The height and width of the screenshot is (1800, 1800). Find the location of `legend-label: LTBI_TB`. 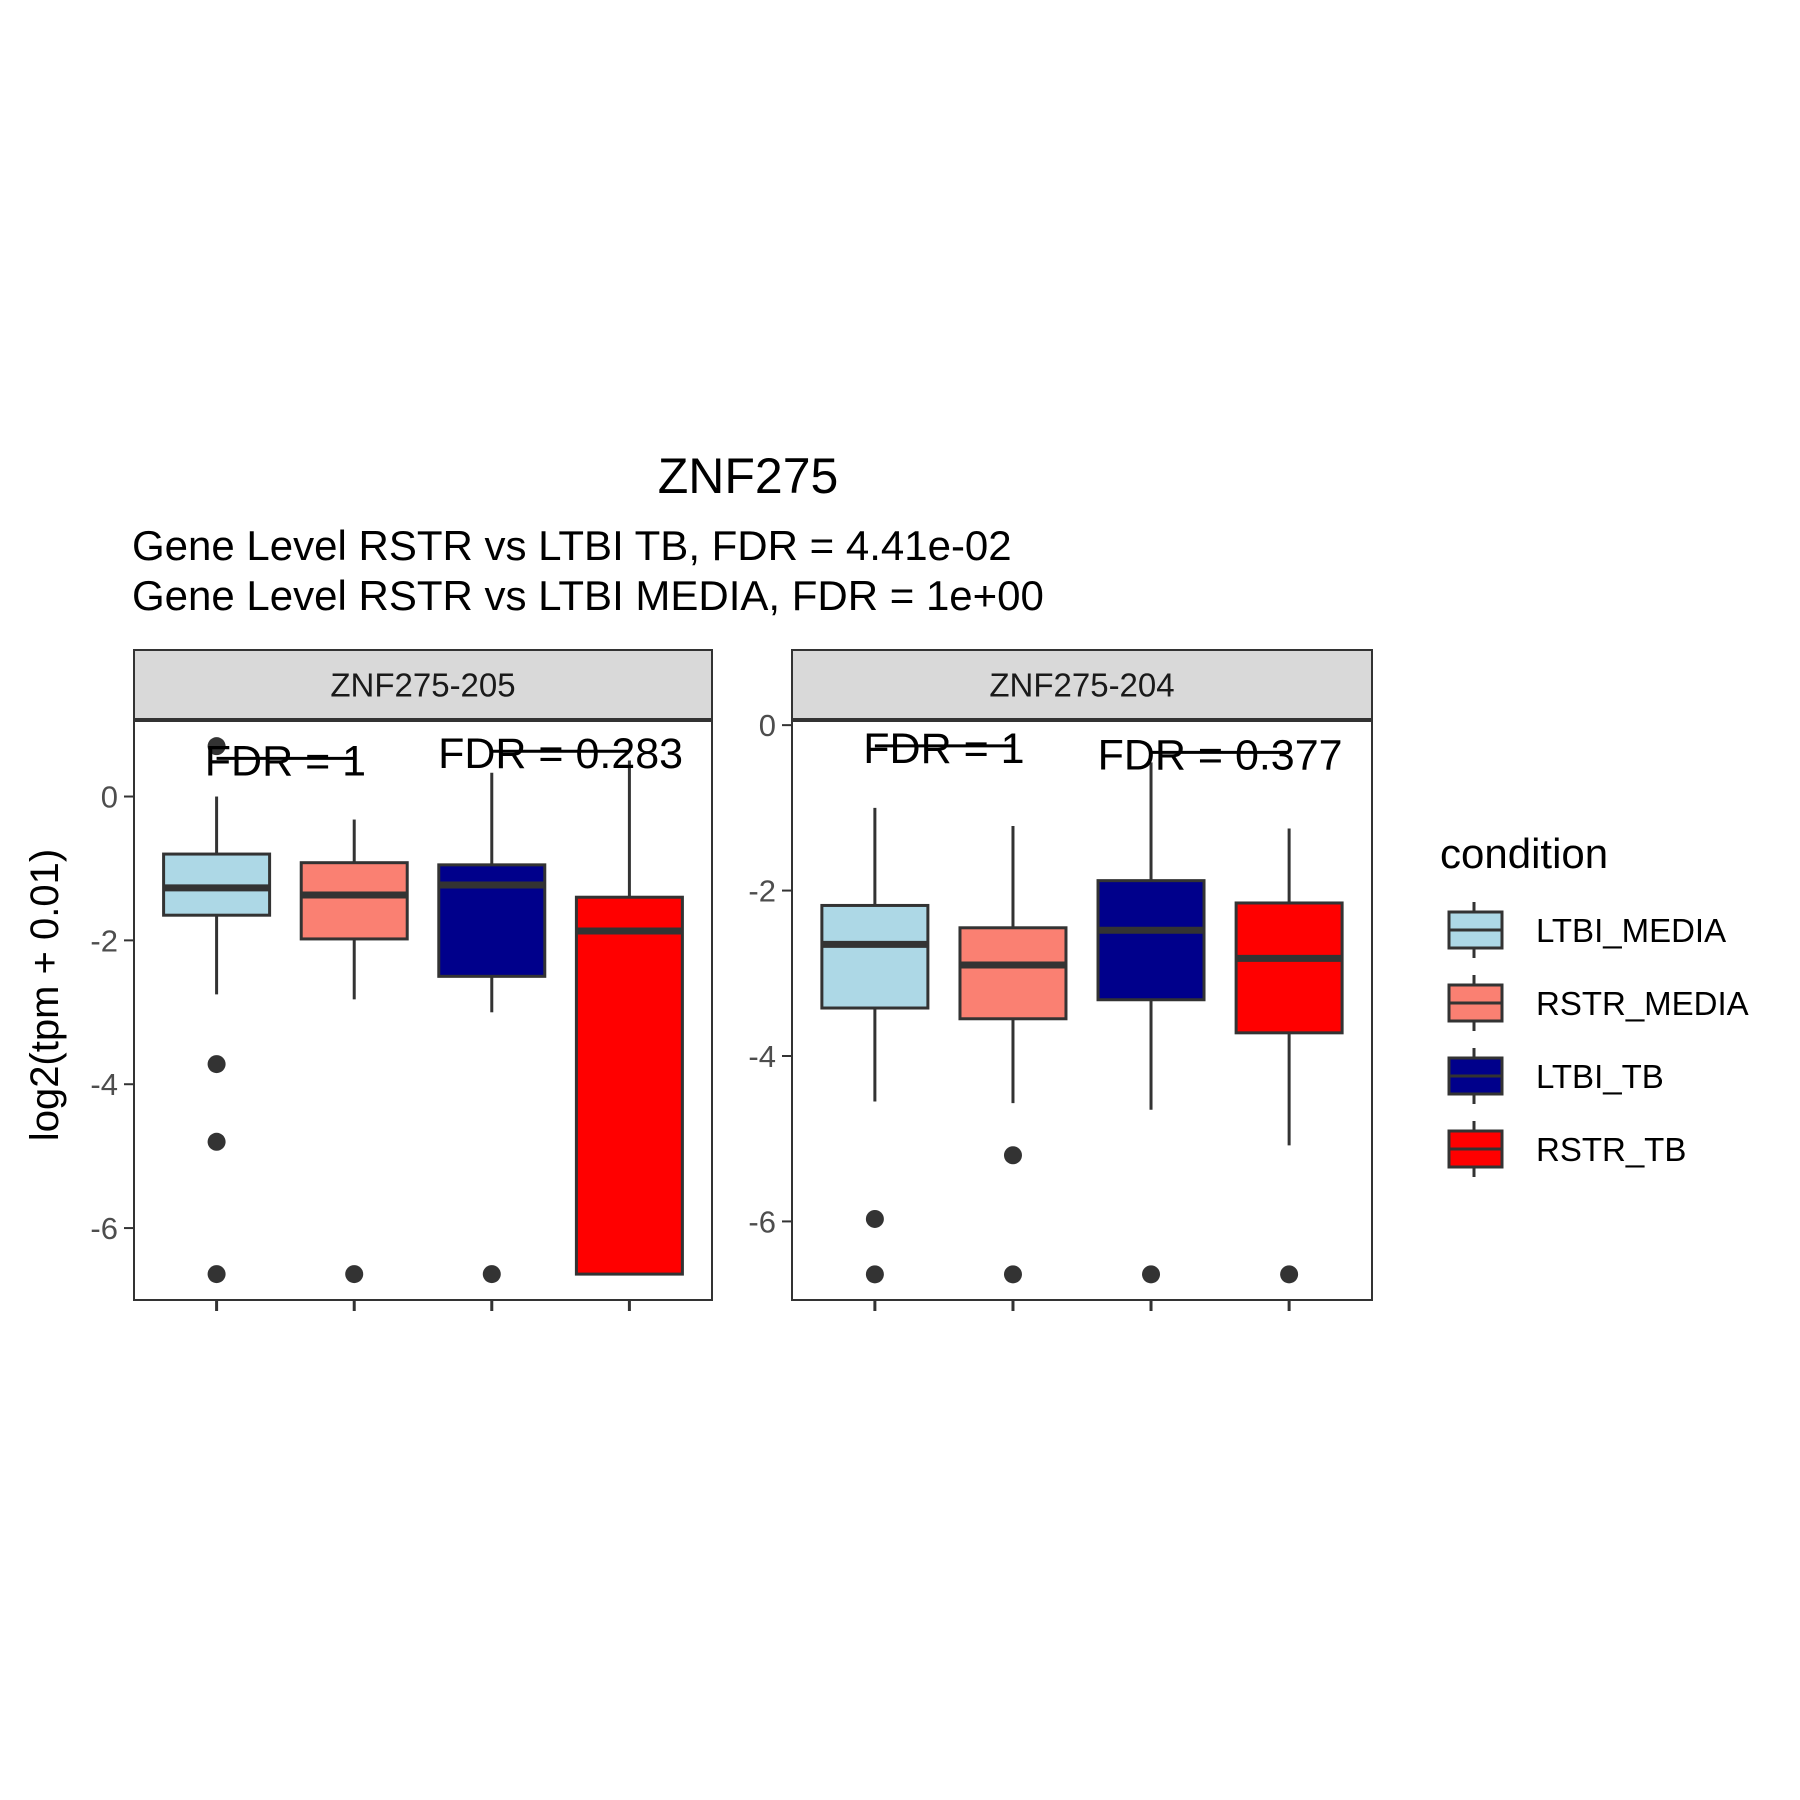

legend-label: LTBI_TB is located at coordinates (1600, 1076).